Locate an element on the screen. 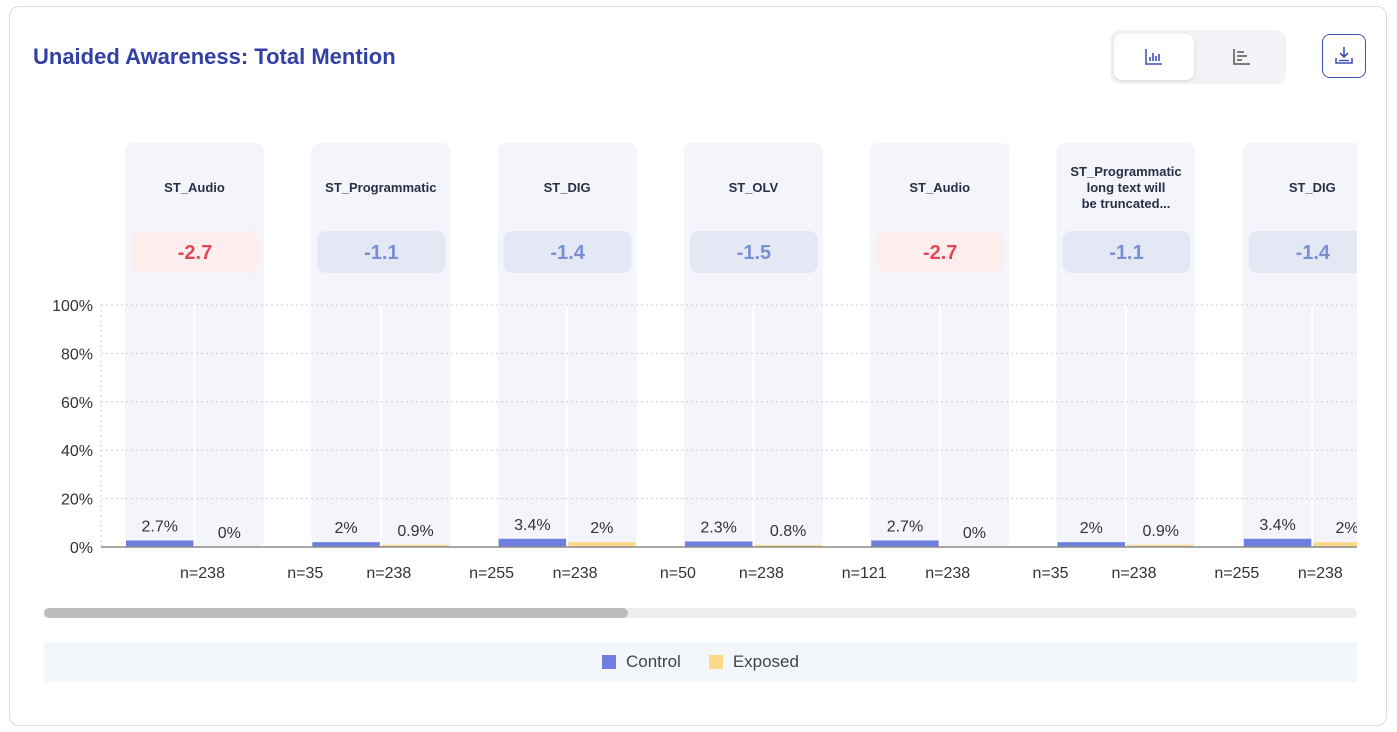  control-value-label: 2.3% is located at coordinates (718, 527).